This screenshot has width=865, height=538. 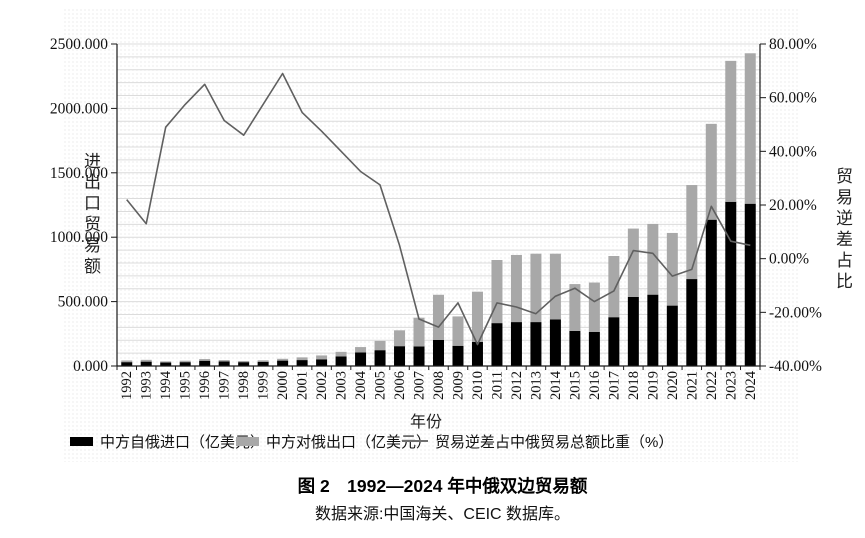 I want to click on bar-export-2019, so click(x=653, y=259).